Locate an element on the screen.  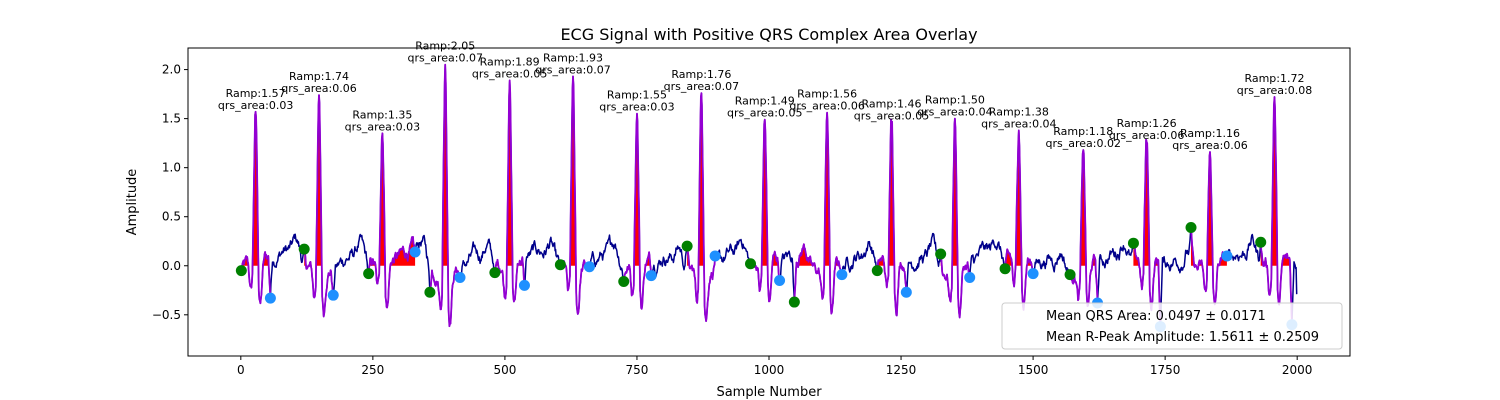
y-tick-label: 0.5 is located at coordinates (171, 217).